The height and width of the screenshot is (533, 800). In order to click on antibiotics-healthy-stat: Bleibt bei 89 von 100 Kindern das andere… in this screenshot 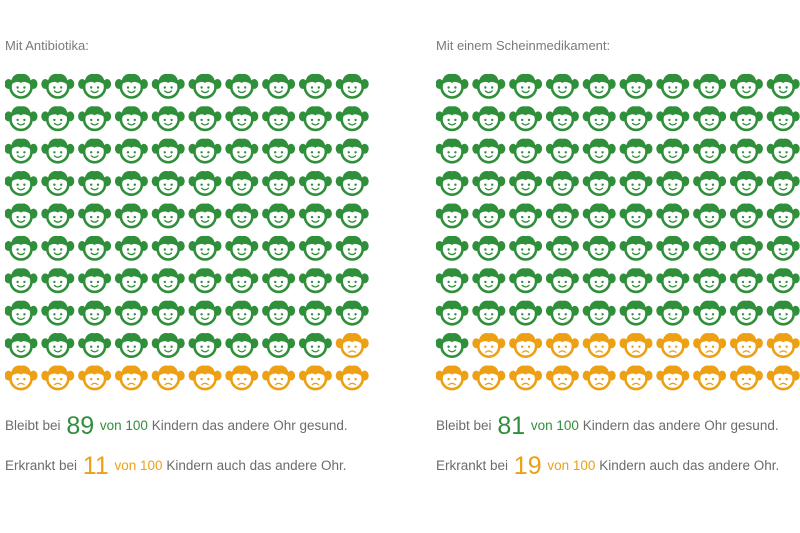, I will do `click(176, 426)`.